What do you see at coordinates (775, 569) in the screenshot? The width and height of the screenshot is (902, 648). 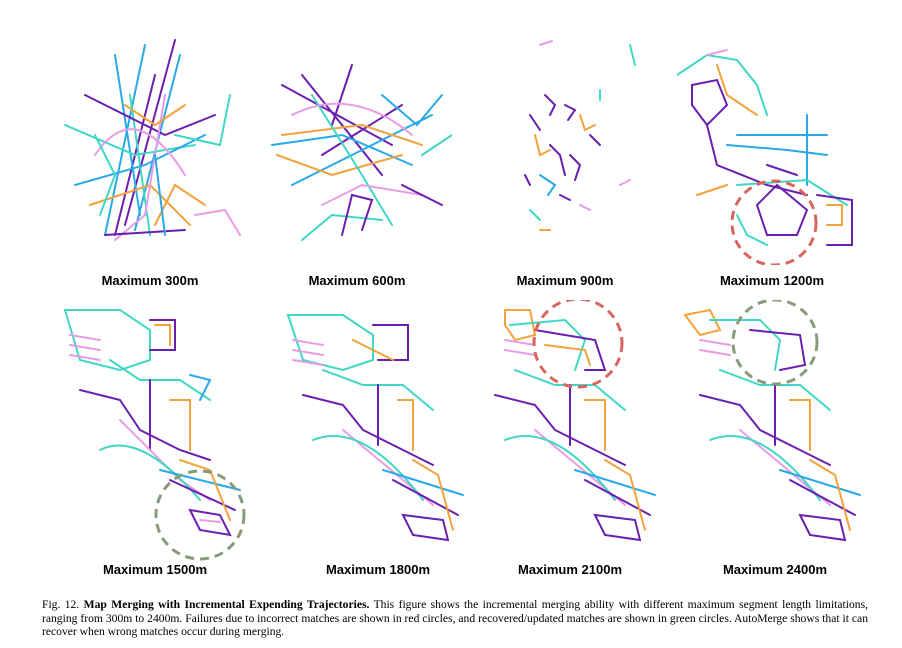 I see `panel-label: Maximum 2400m` at bounding box center [775, 569].